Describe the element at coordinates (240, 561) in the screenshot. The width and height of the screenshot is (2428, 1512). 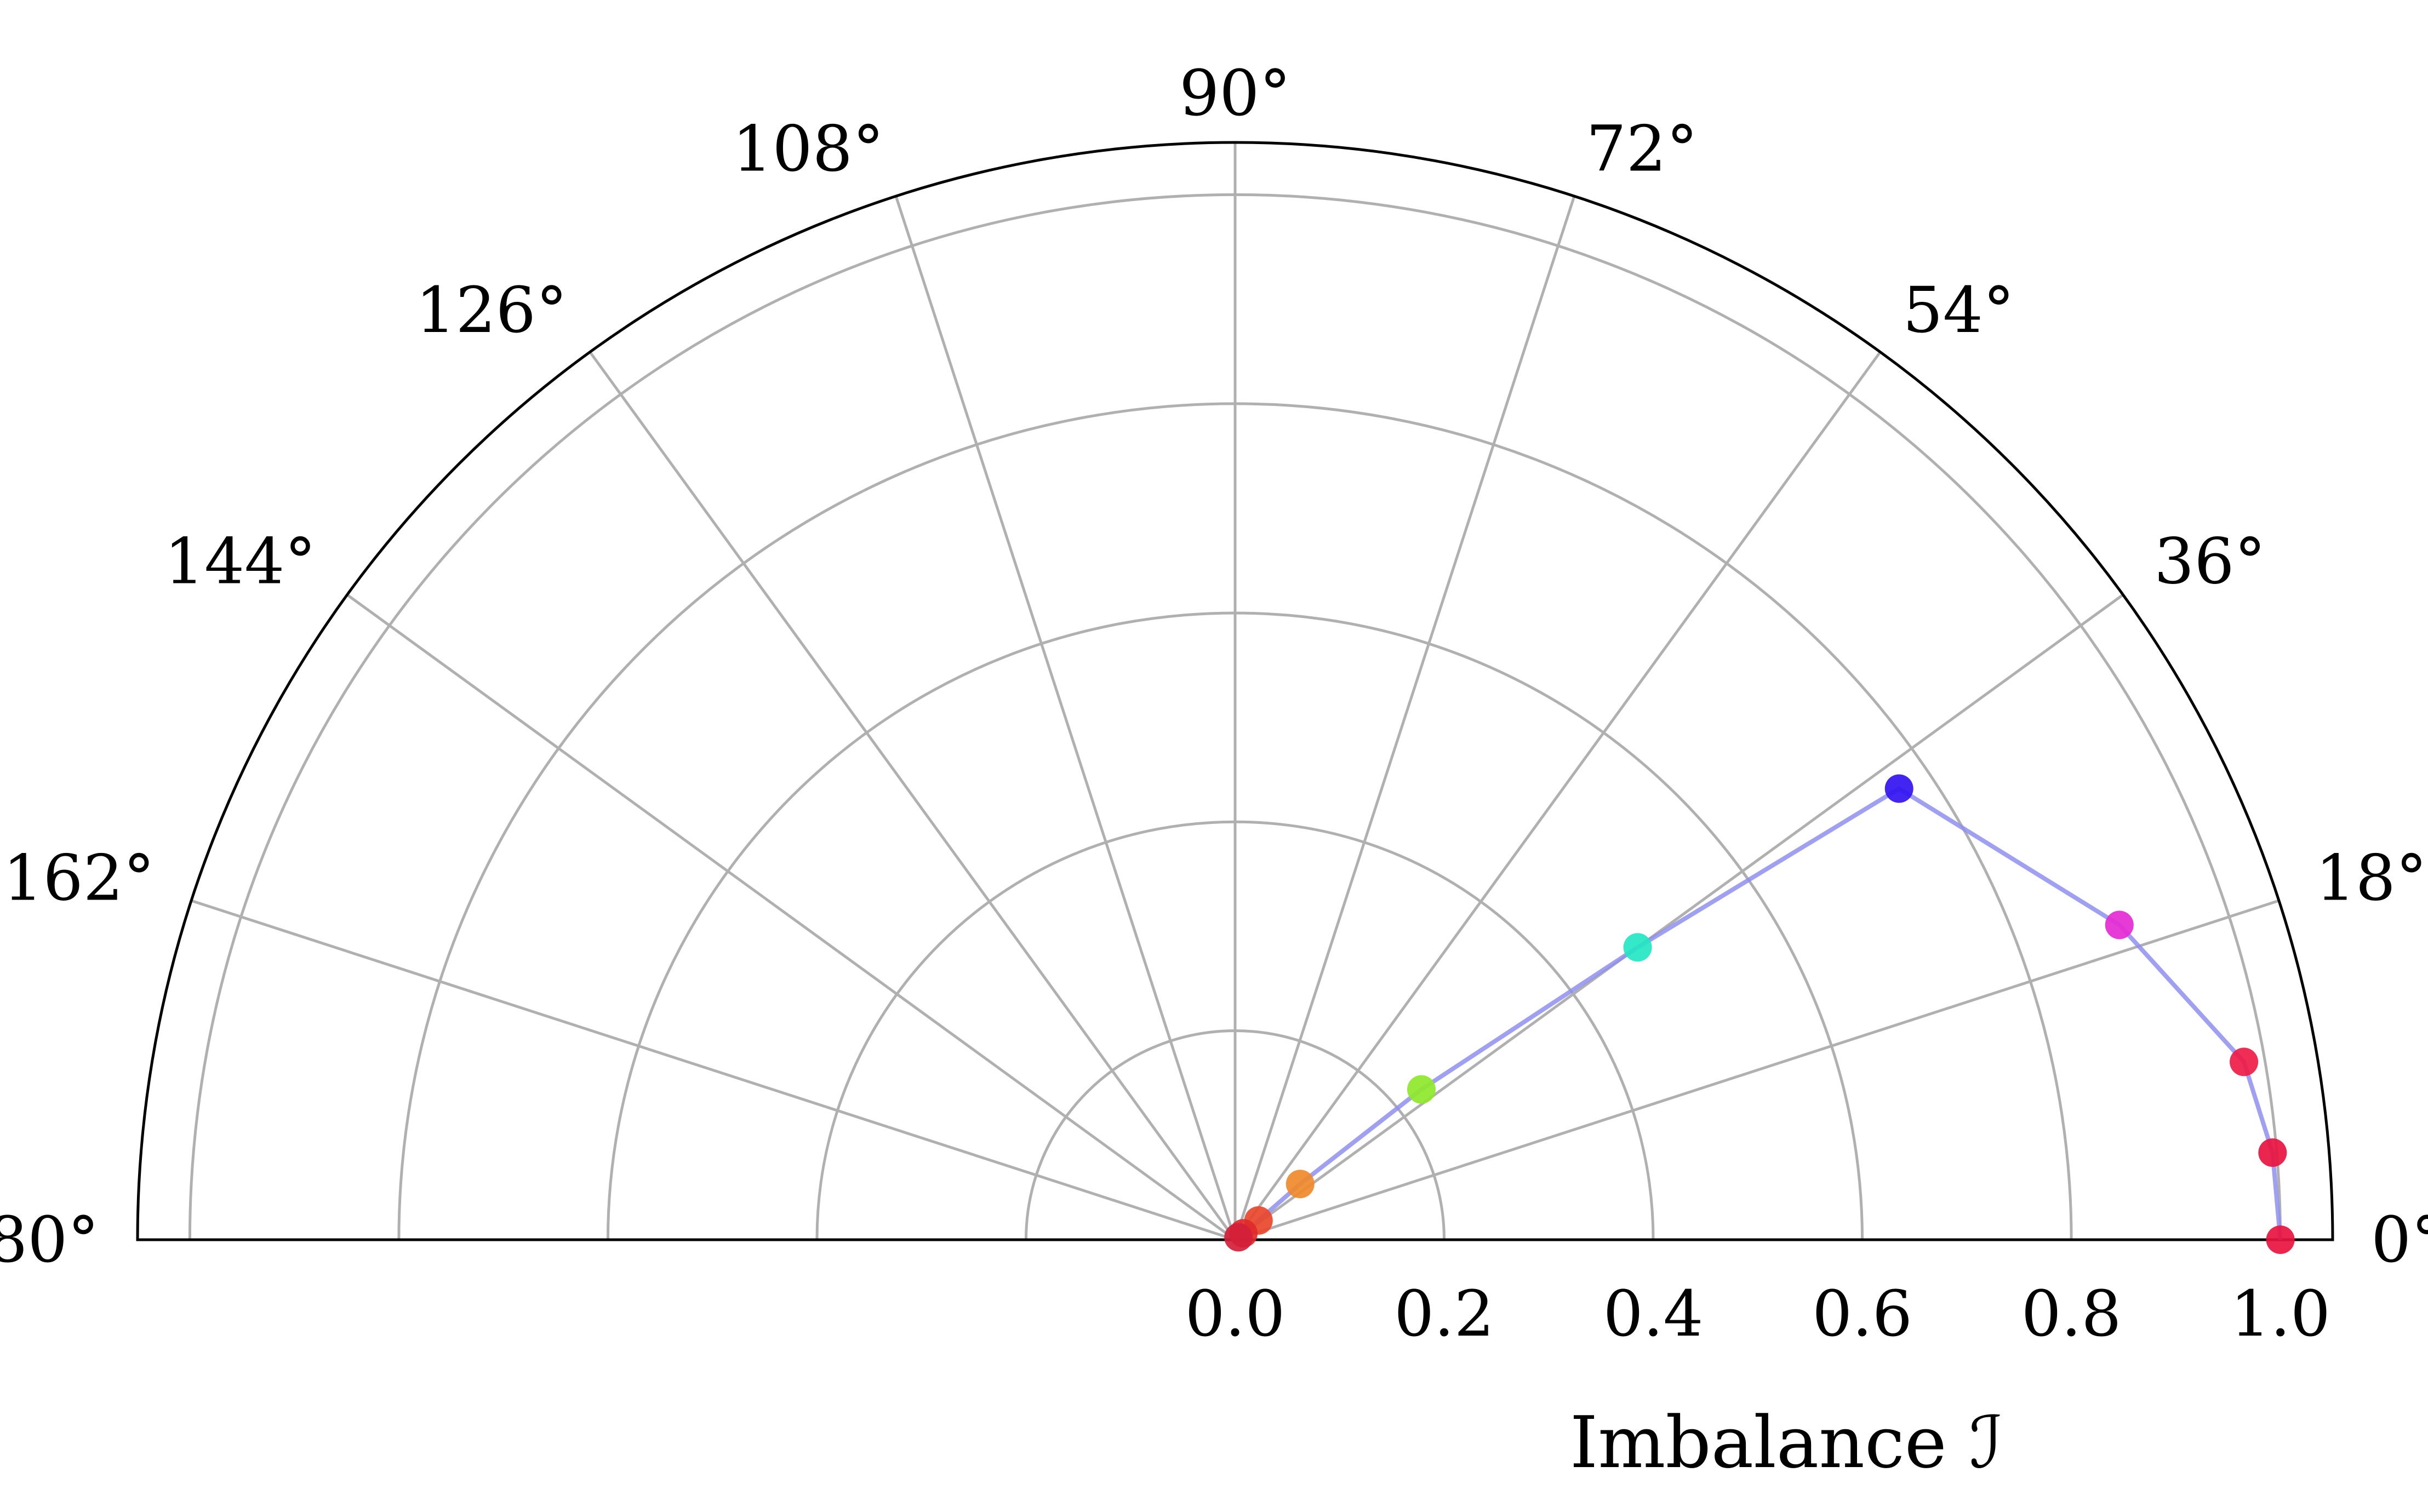
I see `angle-tick-label: 144°` at that location.